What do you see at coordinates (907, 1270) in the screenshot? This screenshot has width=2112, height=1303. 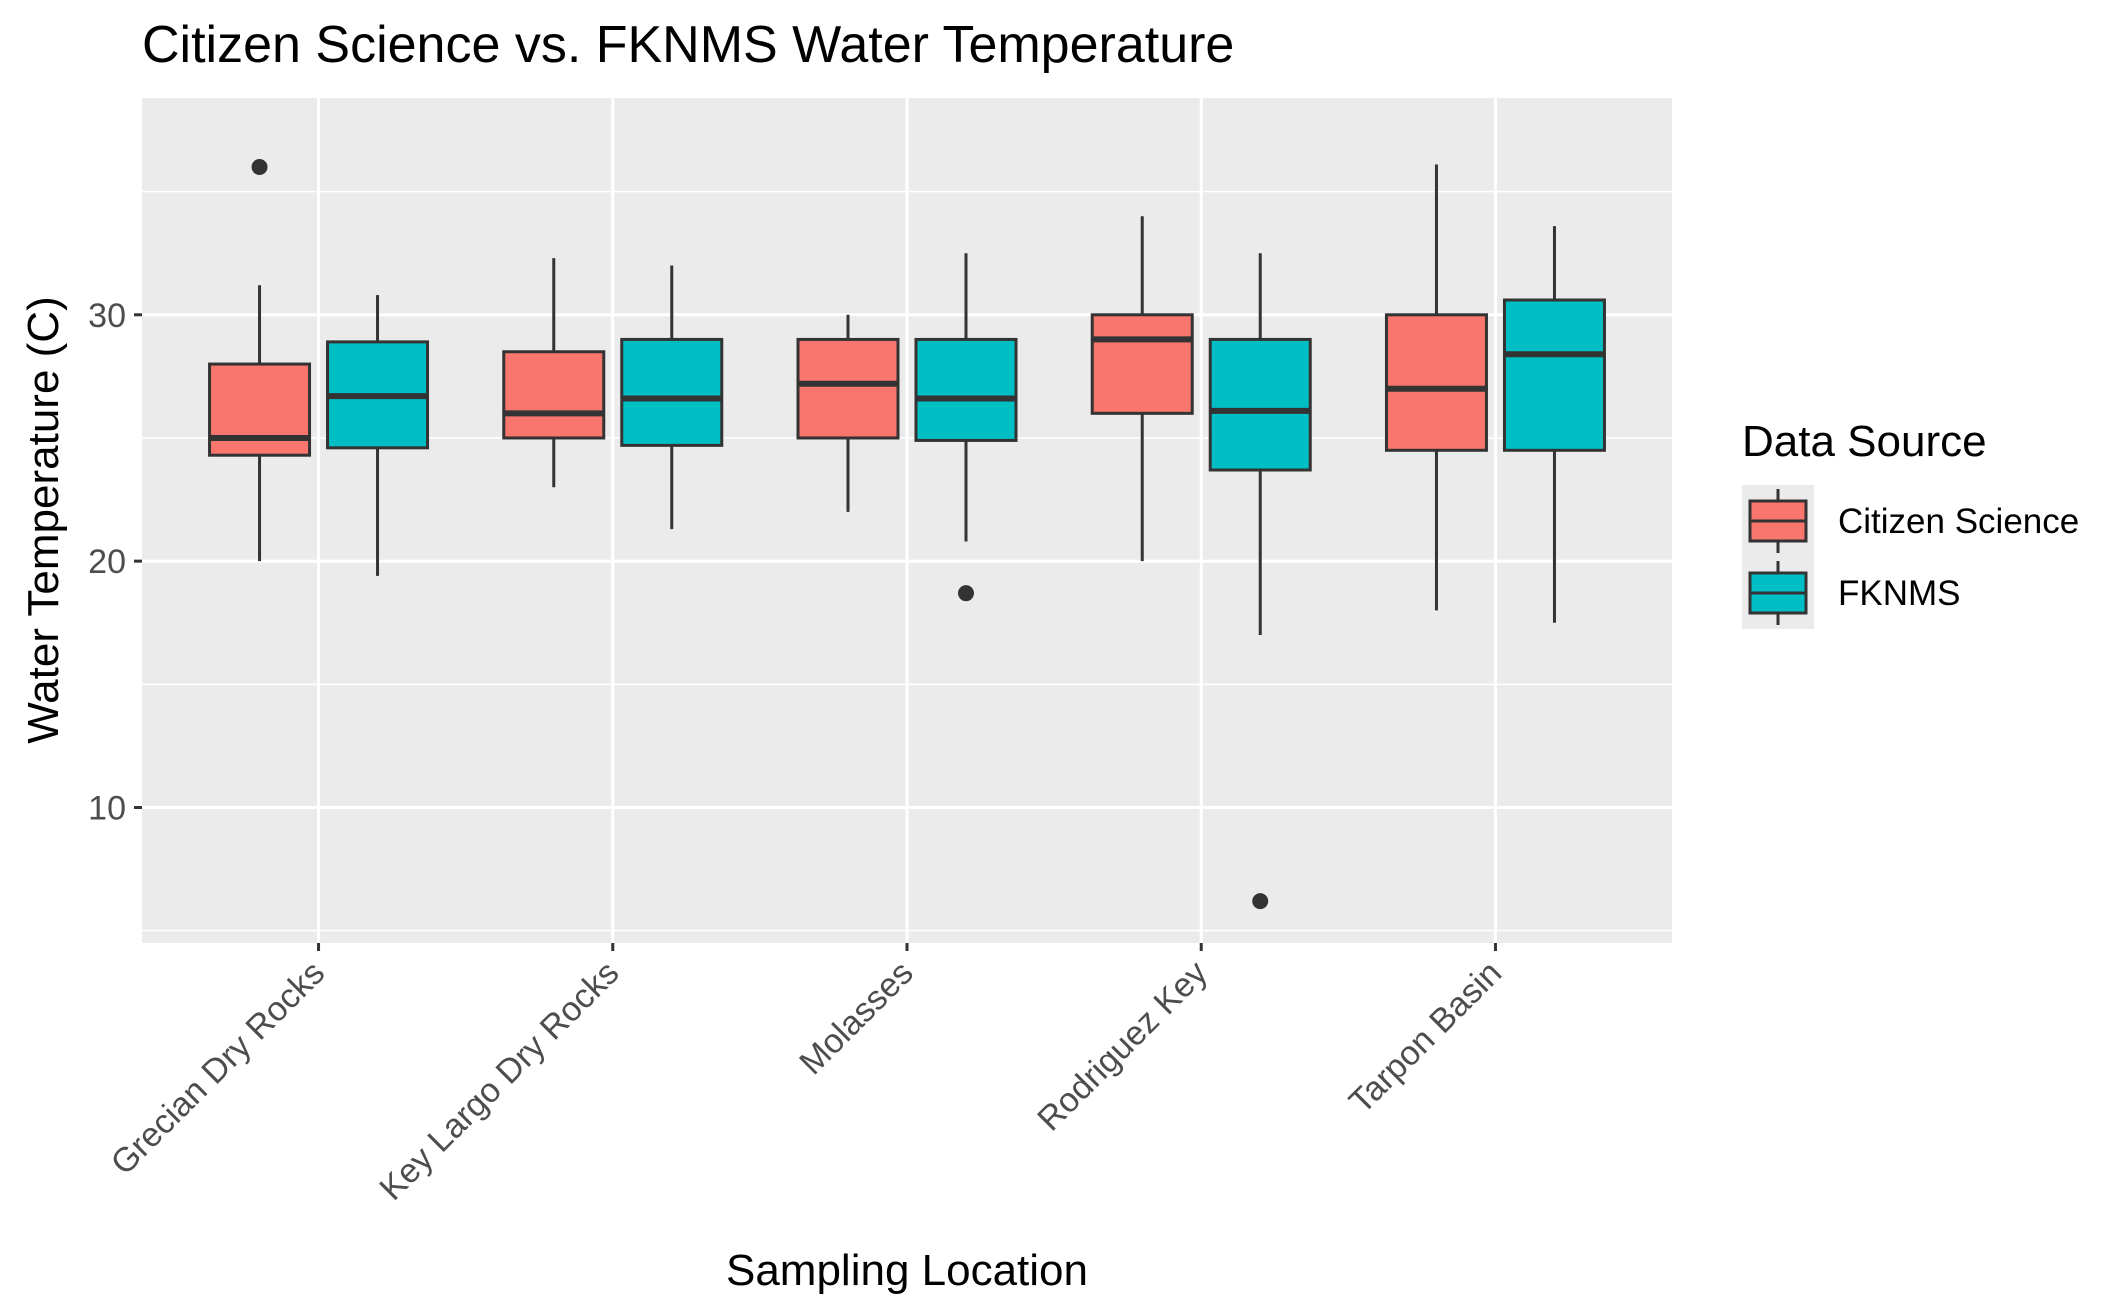 I see `x-axis-title: Sampling Location` at bounding box center [907, 1270].